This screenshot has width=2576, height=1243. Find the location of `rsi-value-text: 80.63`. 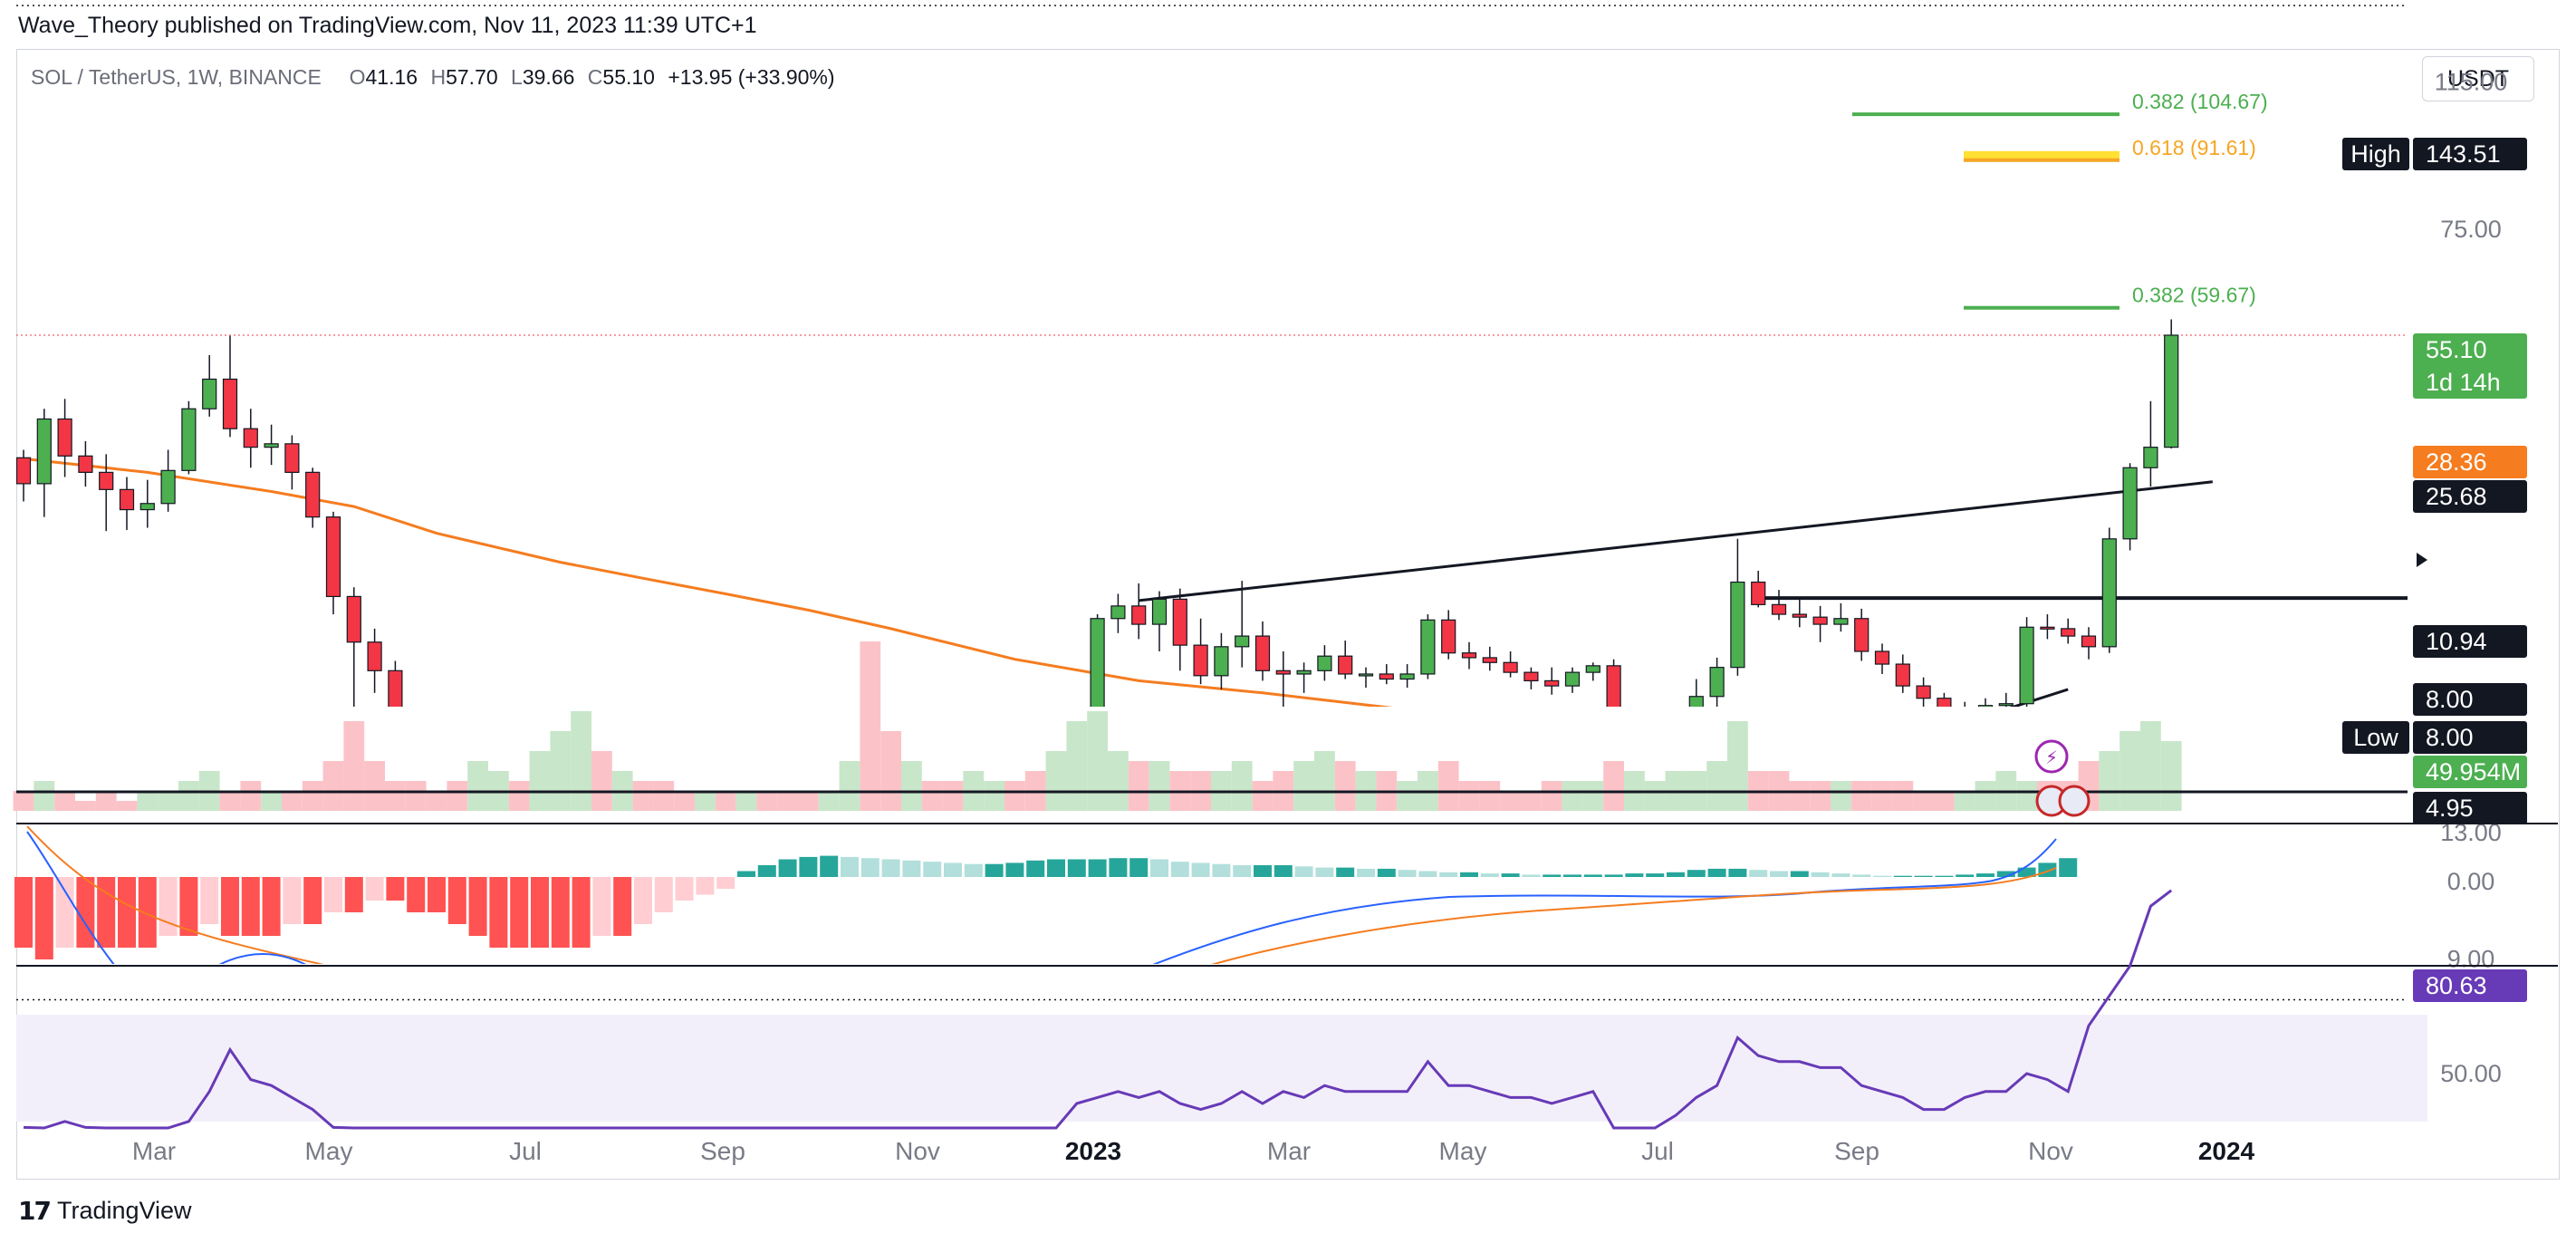

rsi-value-text: 80.63 is located at coordinates (2456, 986).